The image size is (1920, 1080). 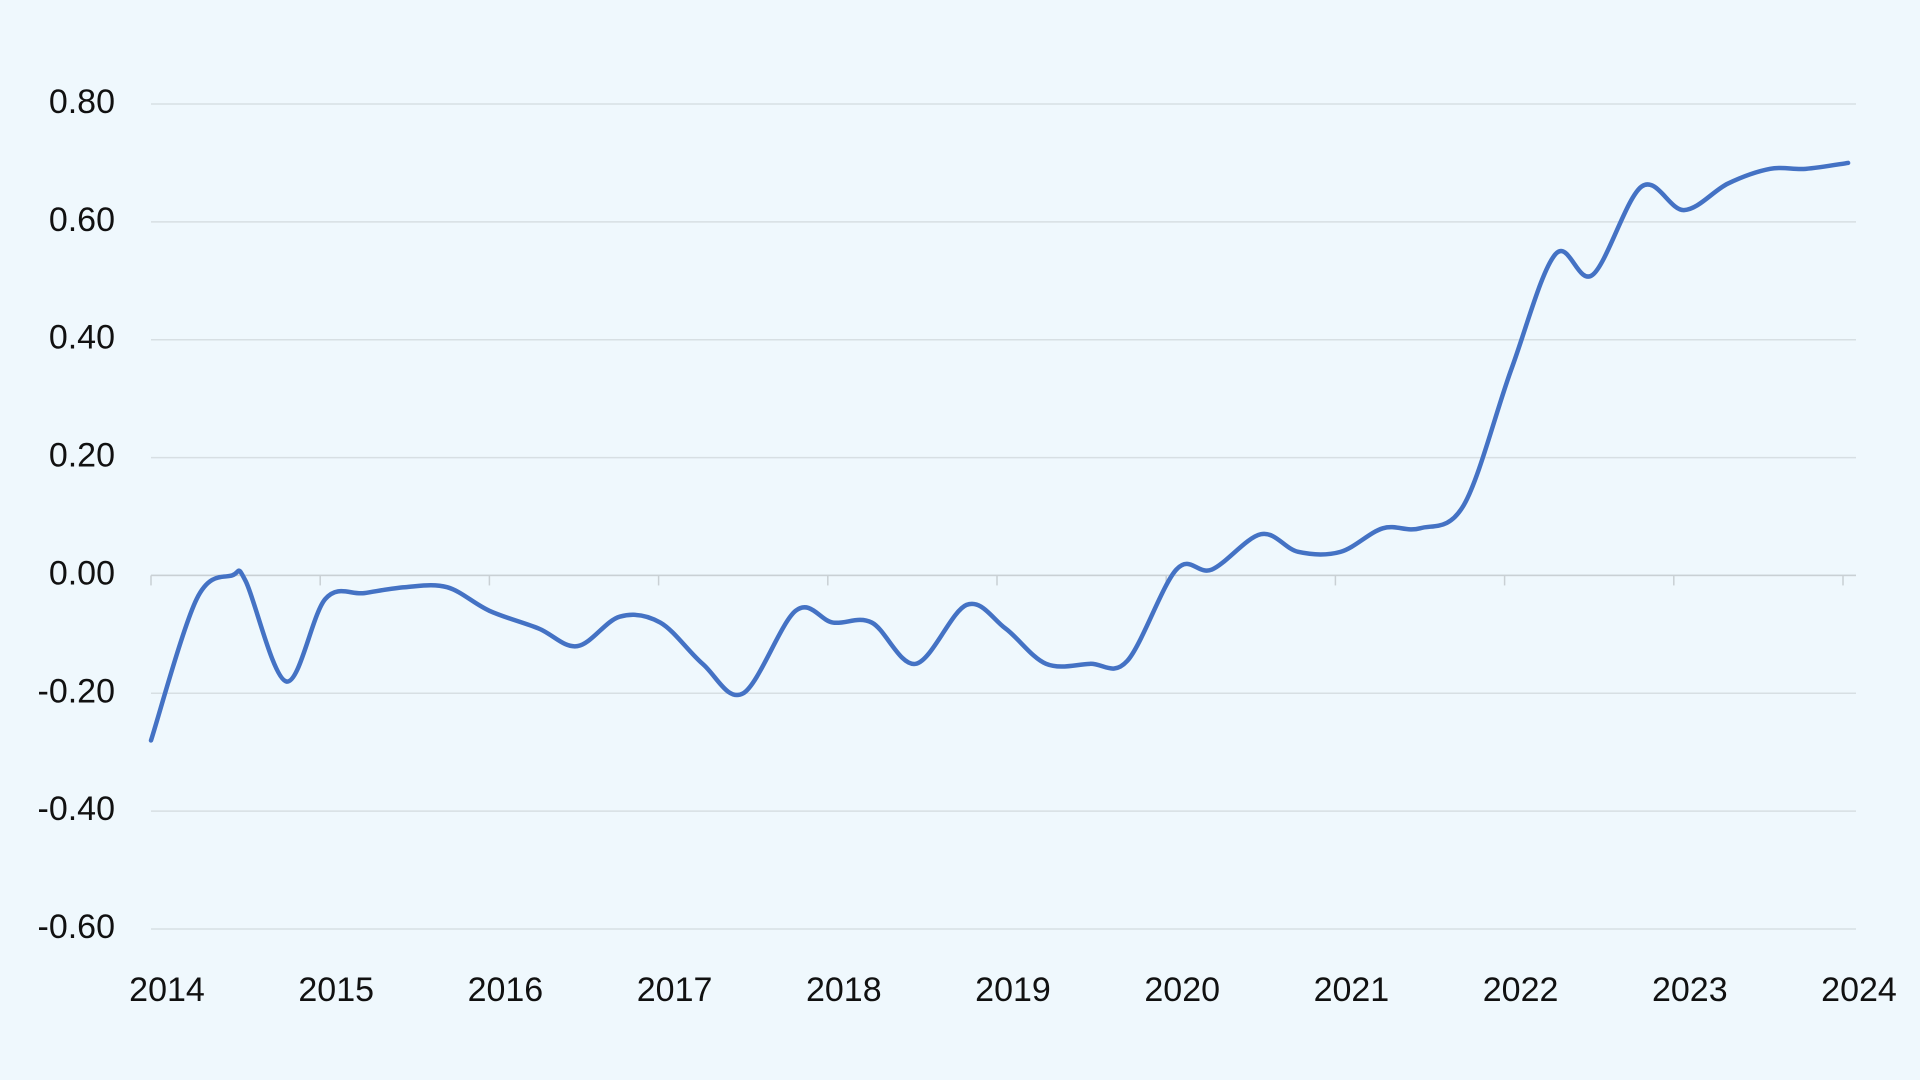 What do you see at coordinates (82, 220) in the screenshot?
I see `y-tick-label: 0.60` at bounding box center [82, 220].